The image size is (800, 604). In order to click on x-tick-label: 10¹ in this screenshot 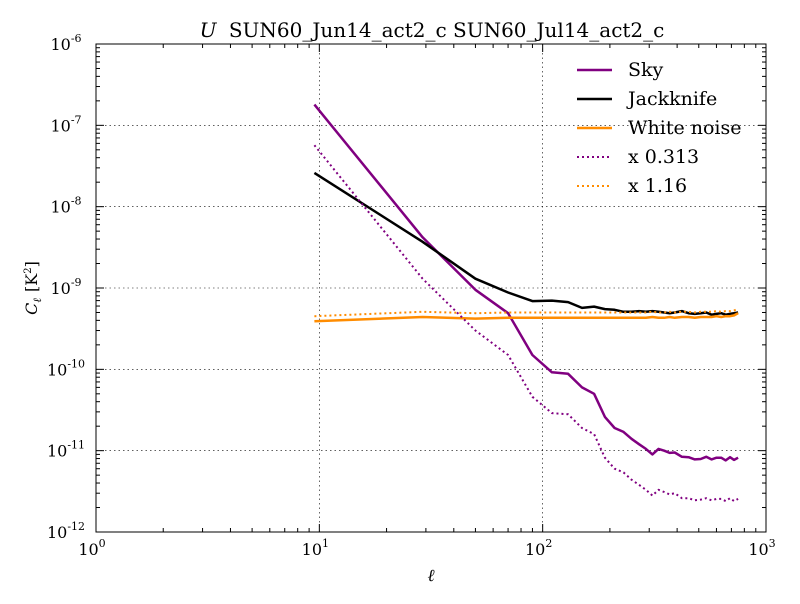, I will do `click(315, 548)`.